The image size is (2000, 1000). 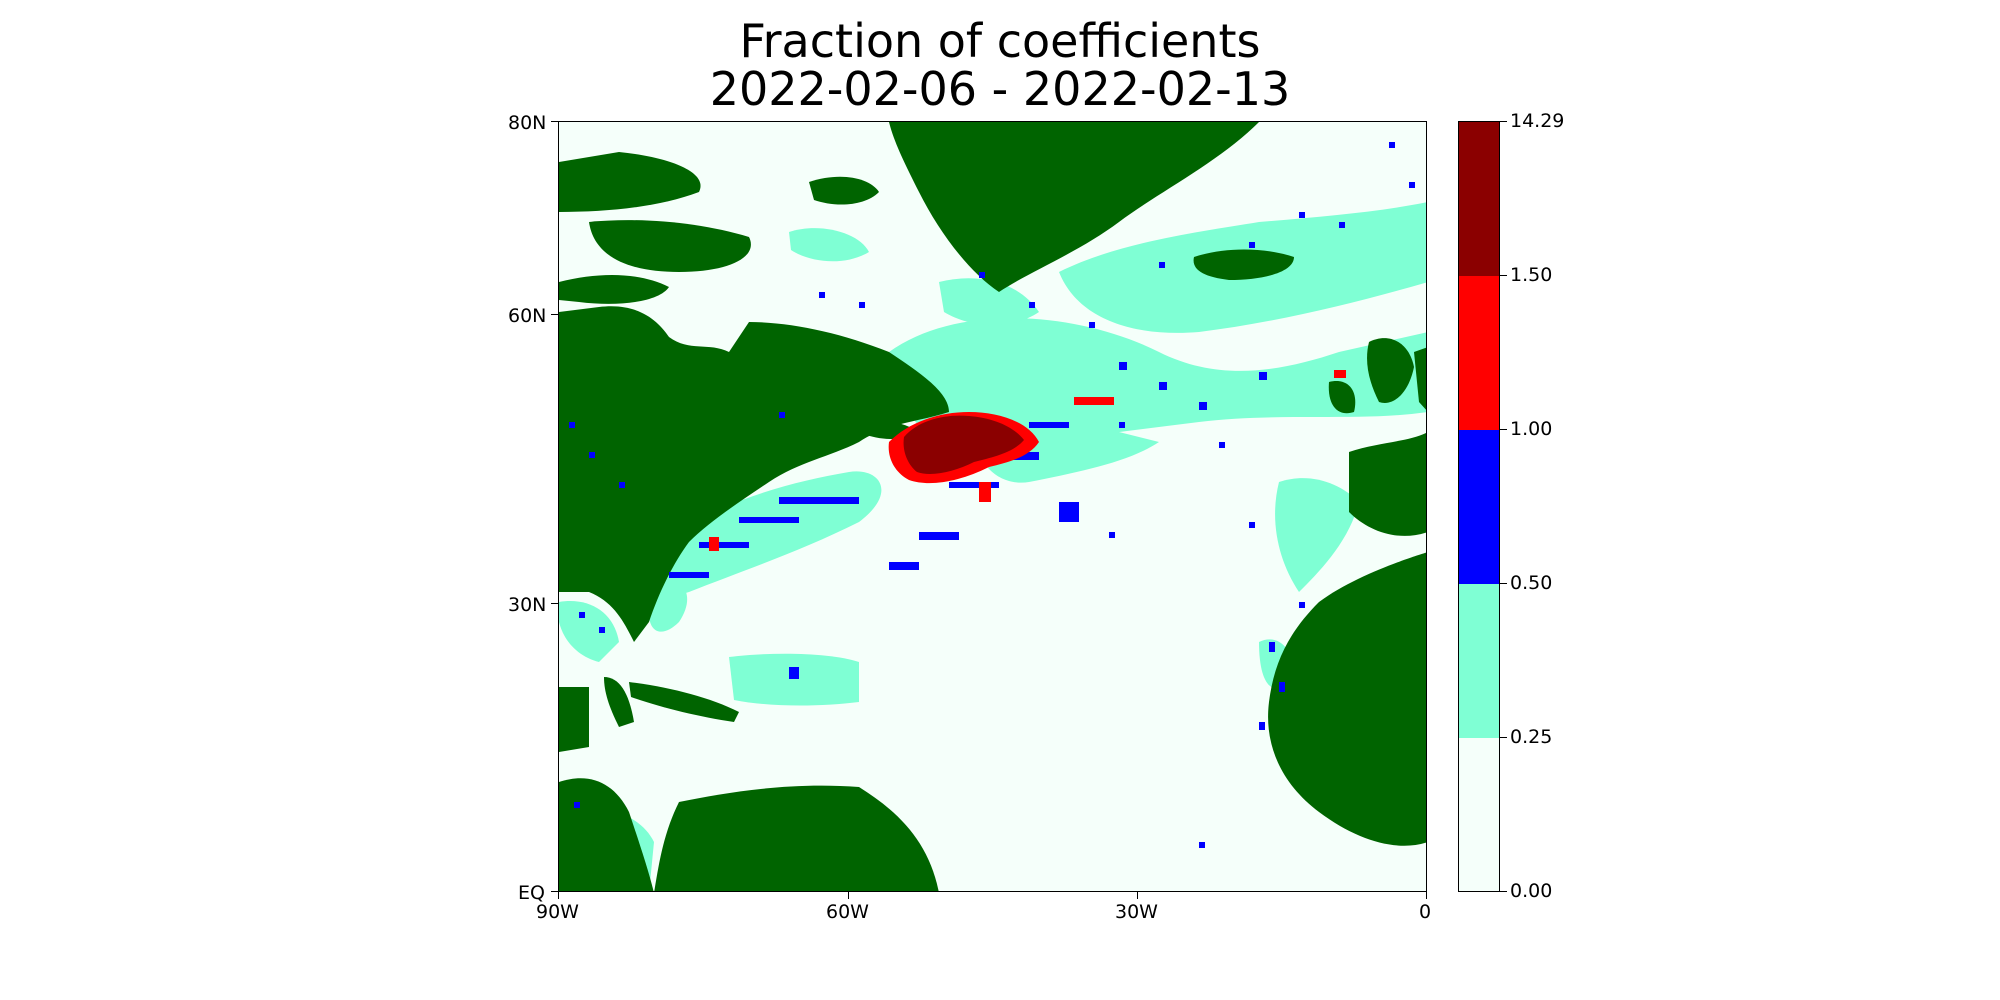 What do you see at coordinates (1531, 429) in the screenshot?
I see `cb-label-3: 1.00` at bounding box center [1531, 429].